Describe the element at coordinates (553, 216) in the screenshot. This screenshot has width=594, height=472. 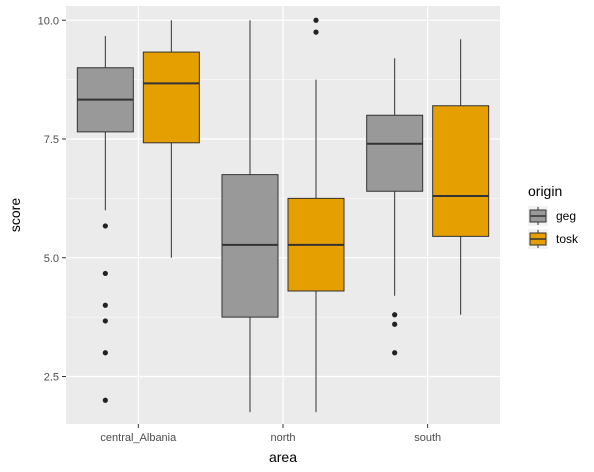
I see `legend: origin geg tosk` at that location.